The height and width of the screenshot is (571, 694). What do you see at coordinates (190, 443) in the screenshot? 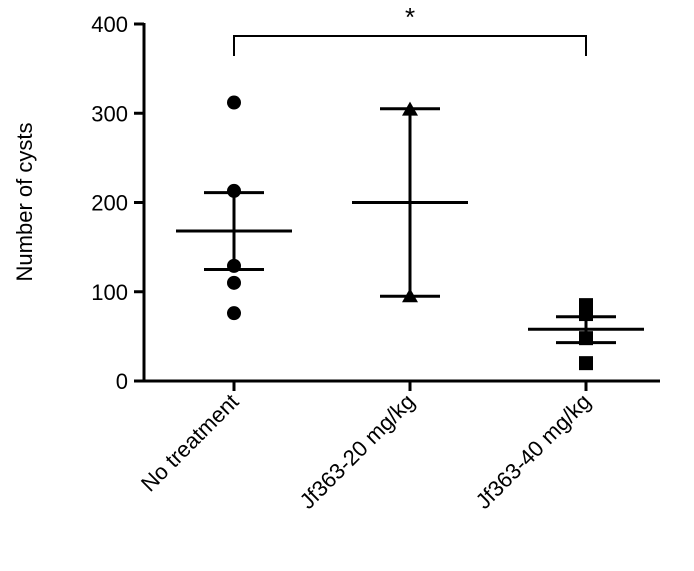
I see `x-tick-label: No treatment` at bounding box center [190, 443].